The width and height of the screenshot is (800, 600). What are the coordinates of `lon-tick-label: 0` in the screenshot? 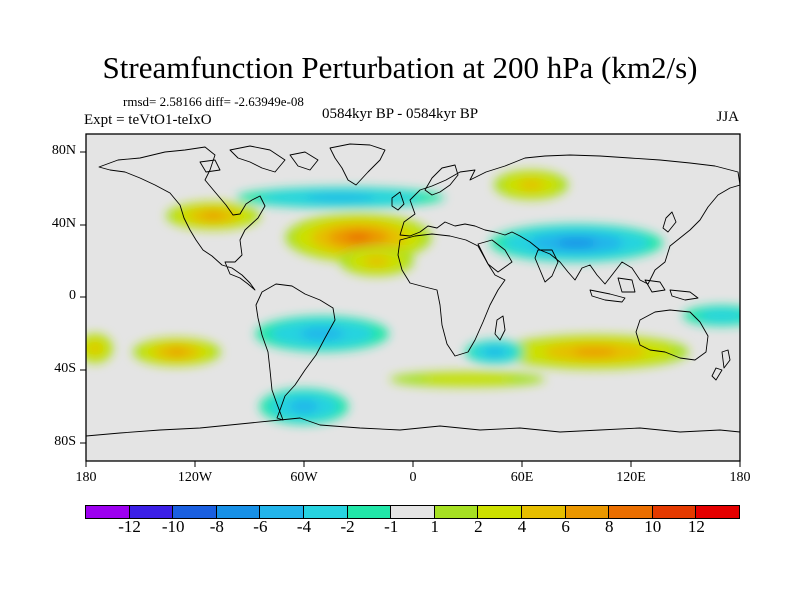 It's located at (413, 477).